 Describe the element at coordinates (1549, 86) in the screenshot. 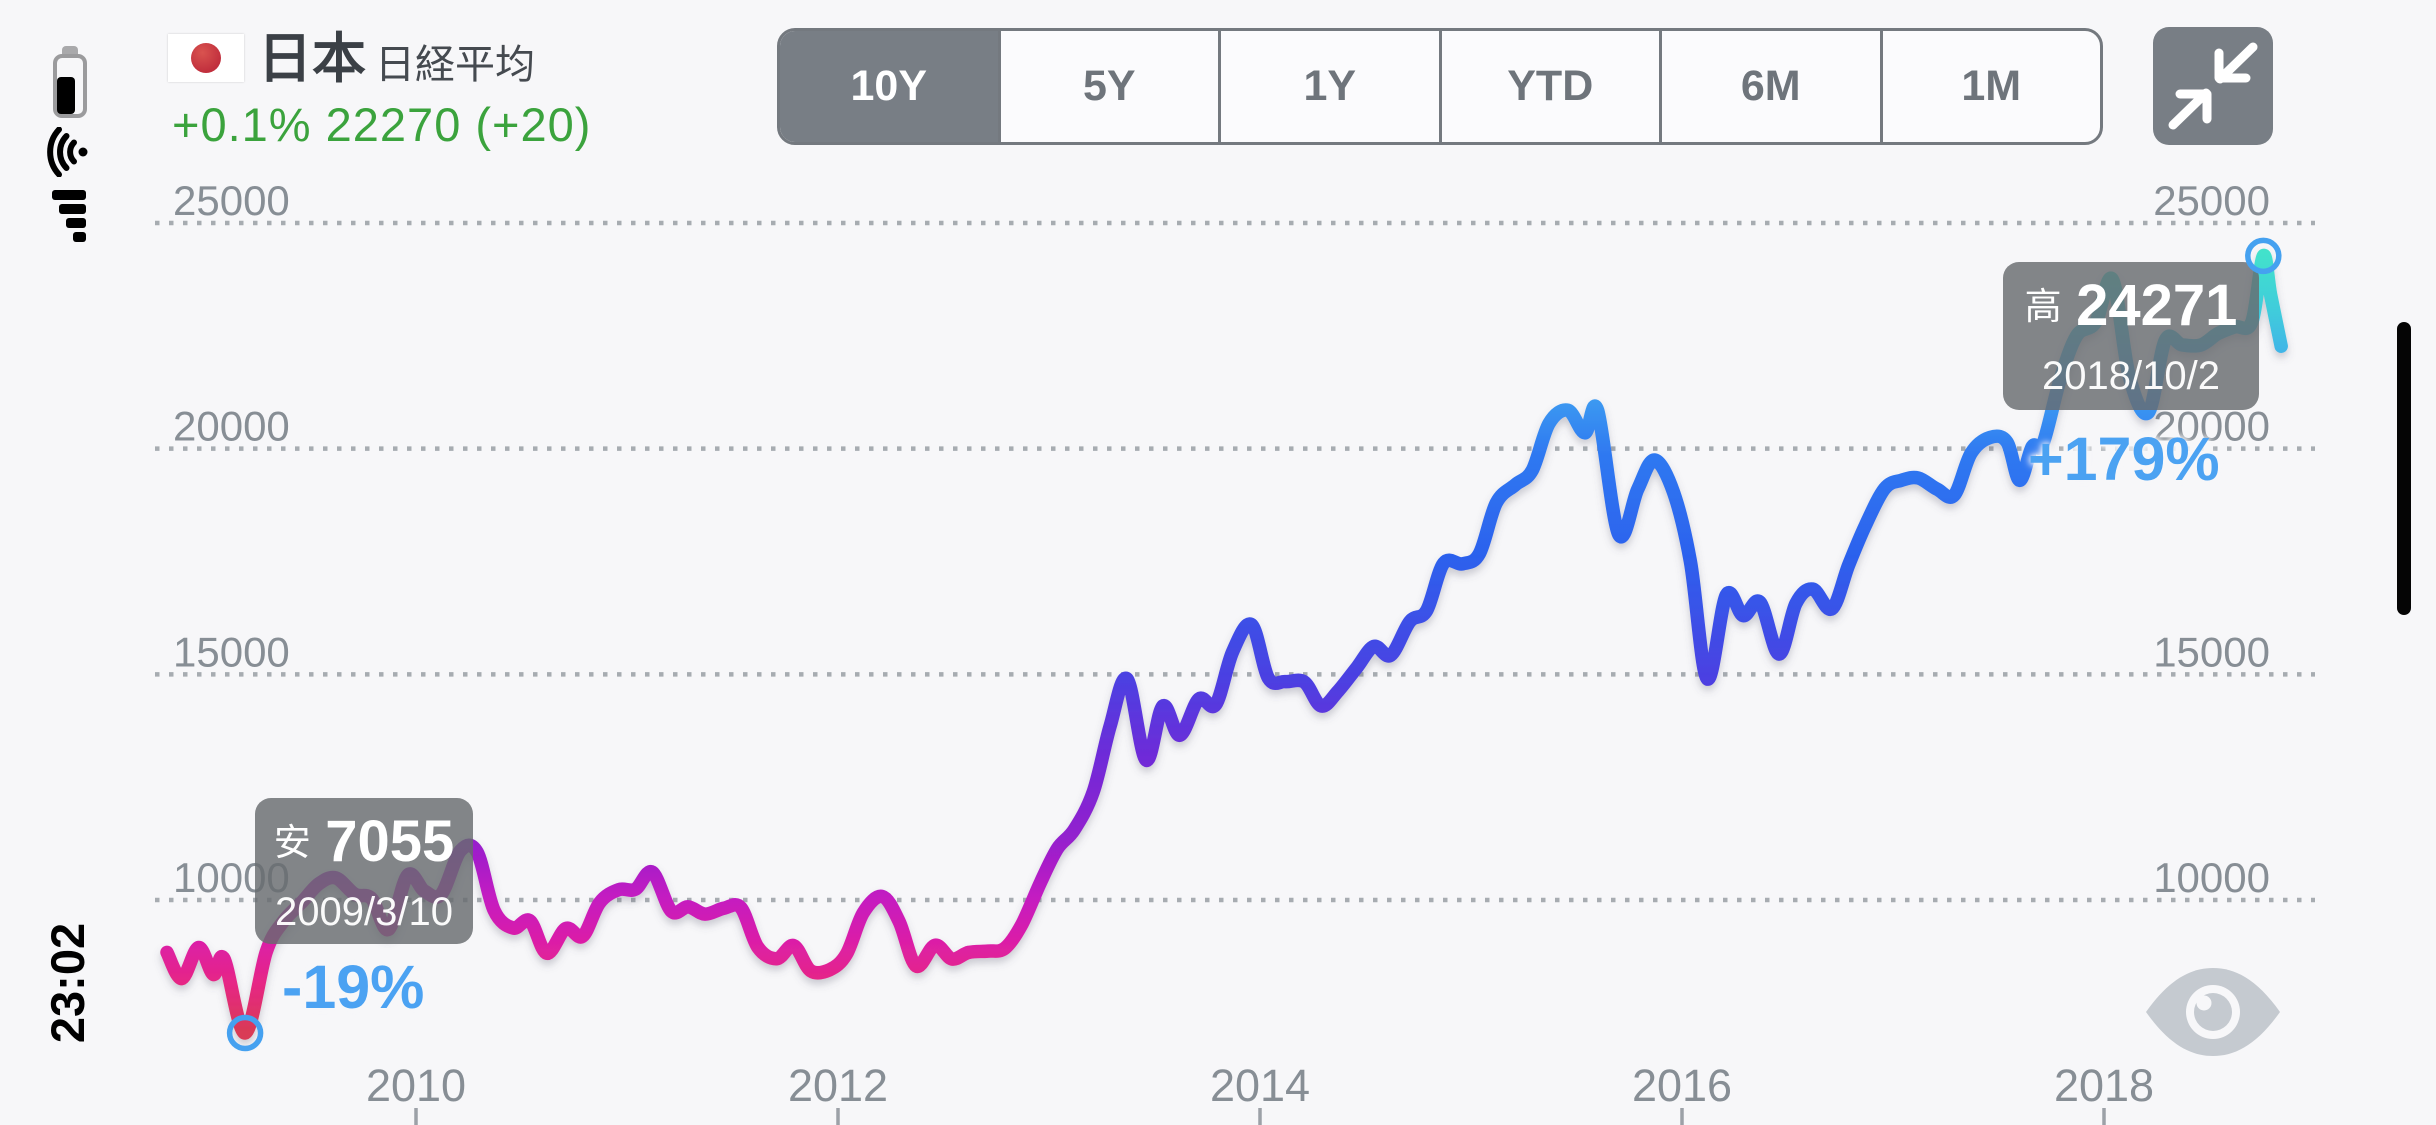

I see `range-button-ytd: YTD` at that location.